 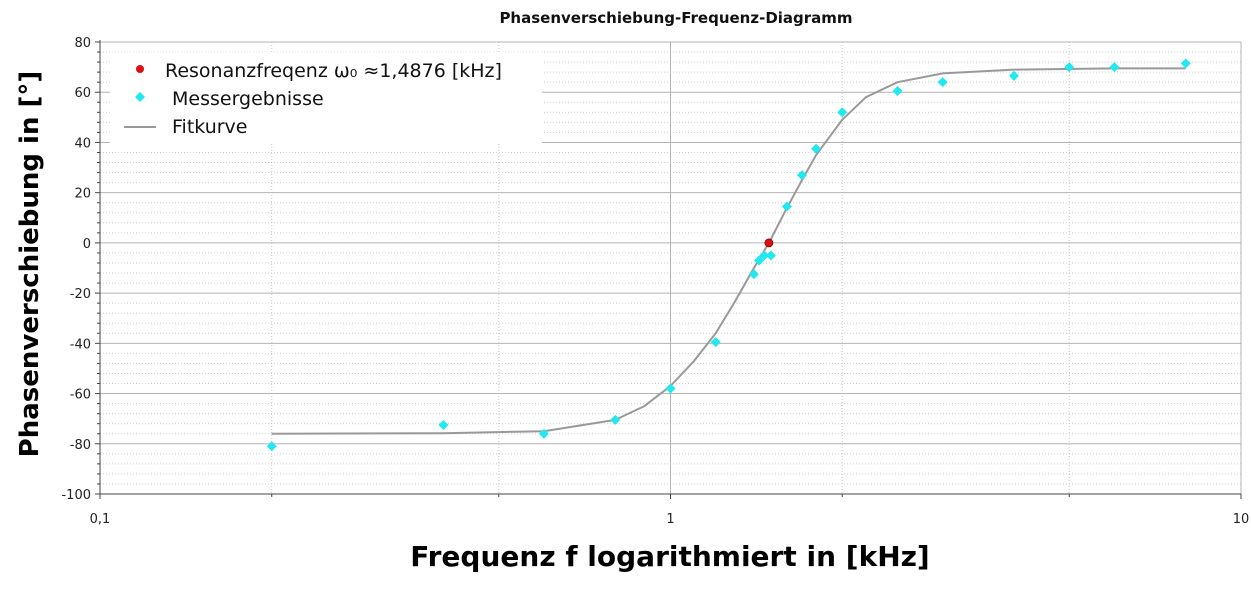 What do you see at coordinates (82, 143) in the screenshot?
I see `y-tick-label: 40` at bounding box center [82, 143].